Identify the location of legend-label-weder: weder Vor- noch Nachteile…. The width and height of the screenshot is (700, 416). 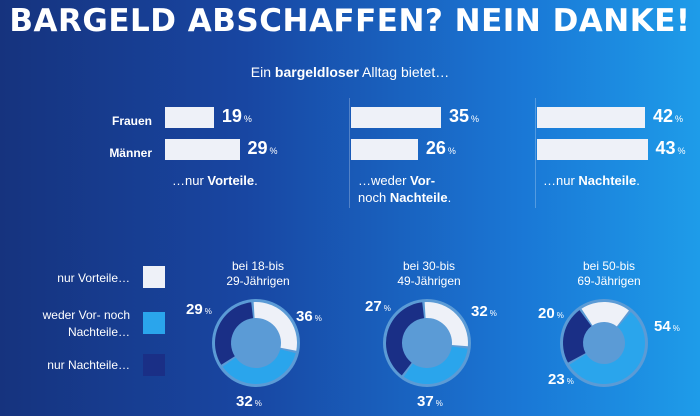
(86, 323).